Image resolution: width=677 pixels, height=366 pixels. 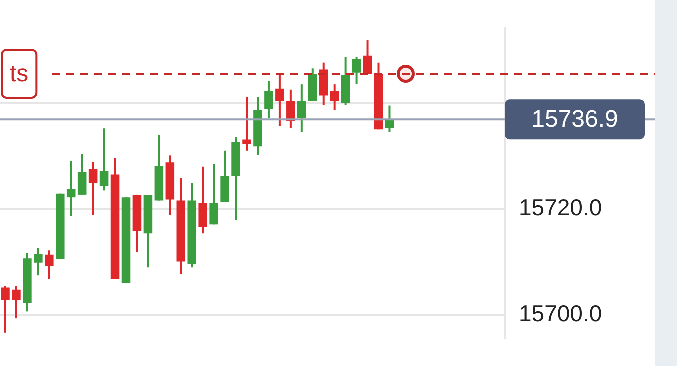 I want to click on ref-line-label: ts, so click(x=19, y=74).